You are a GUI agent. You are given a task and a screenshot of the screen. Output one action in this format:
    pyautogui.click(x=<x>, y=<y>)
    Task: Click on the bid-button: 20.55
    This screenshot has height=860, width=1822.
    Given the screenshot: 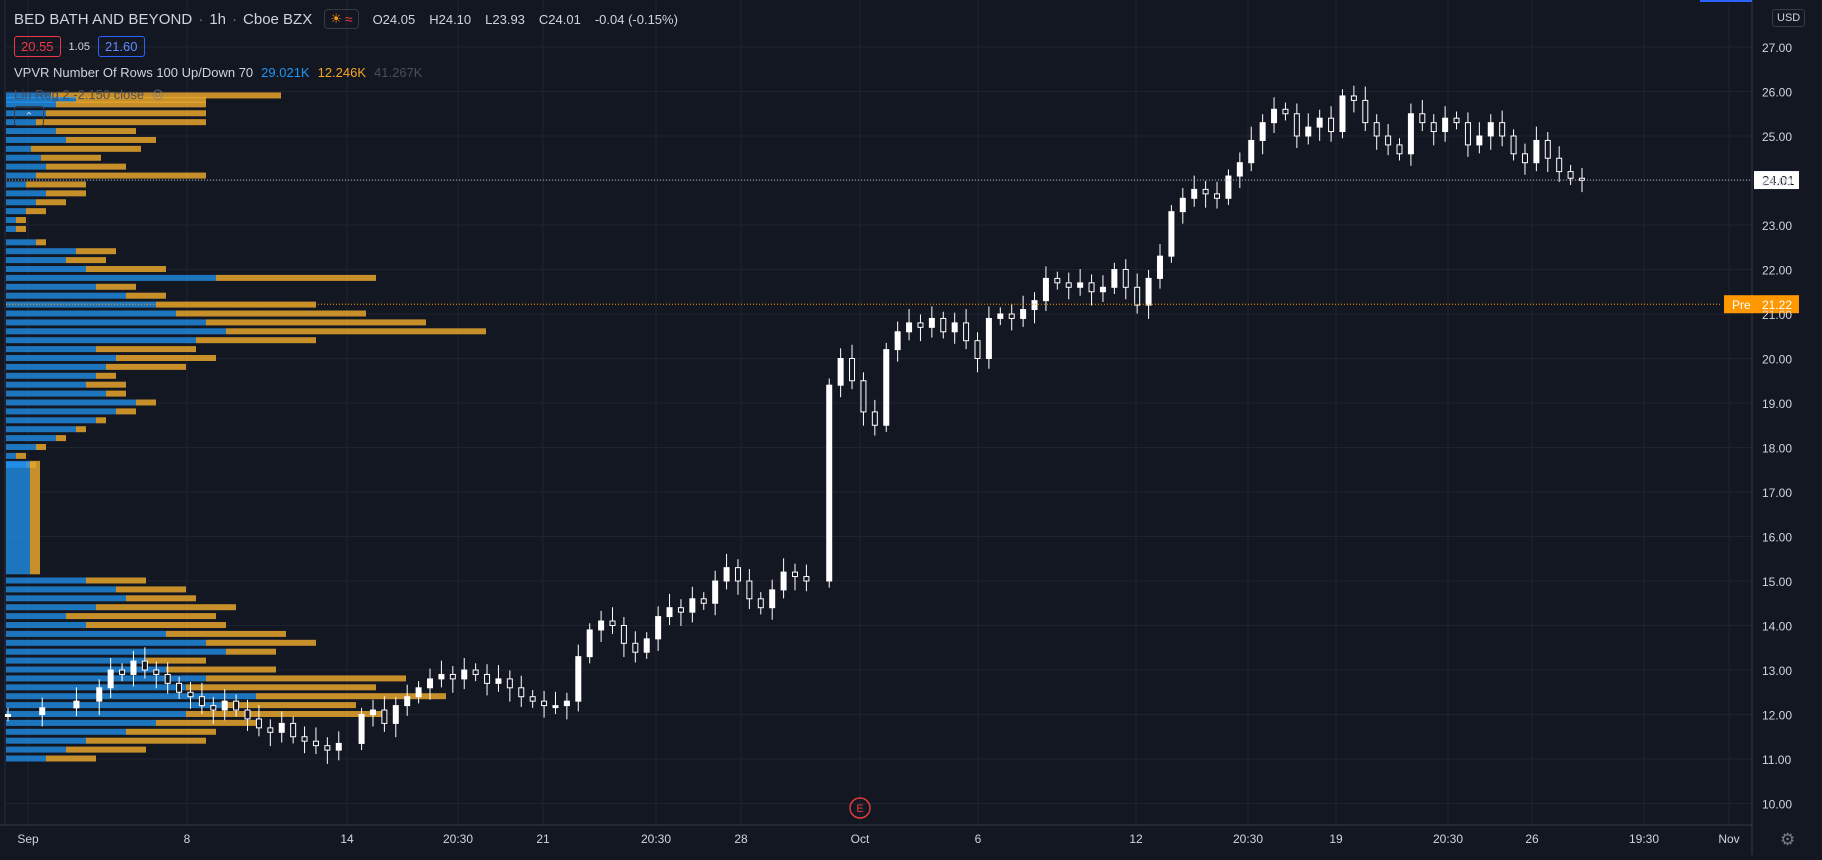 What is the action you would take?
    pyautogui.click(x=37, y=46)
    